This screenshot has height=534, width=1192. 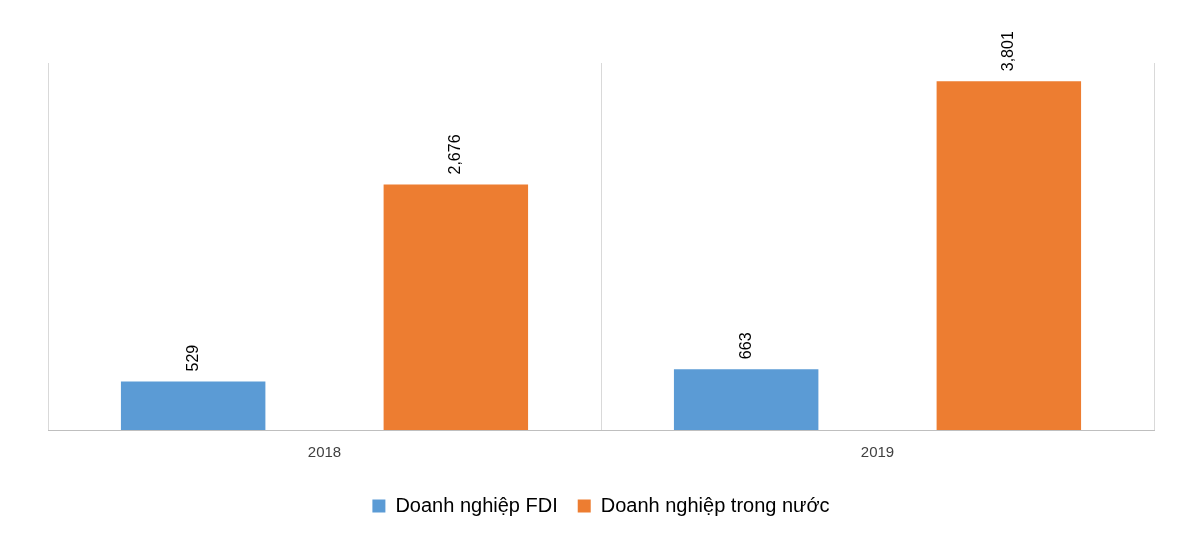 What do you see at coordinates (192, 358) in the screenshot?
I see `data-label: 529` at bounding box center [192, 358].